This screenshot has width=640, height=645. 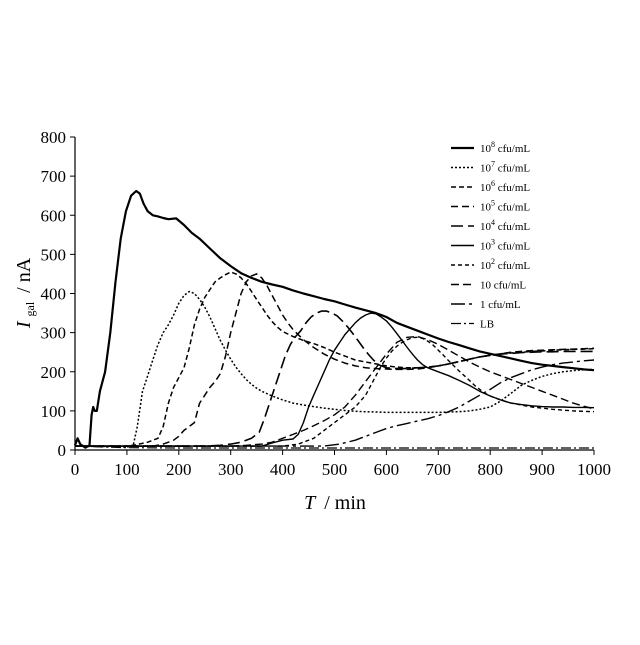 I want to click on y-tick-label: 0, so click(x=62, y=450).